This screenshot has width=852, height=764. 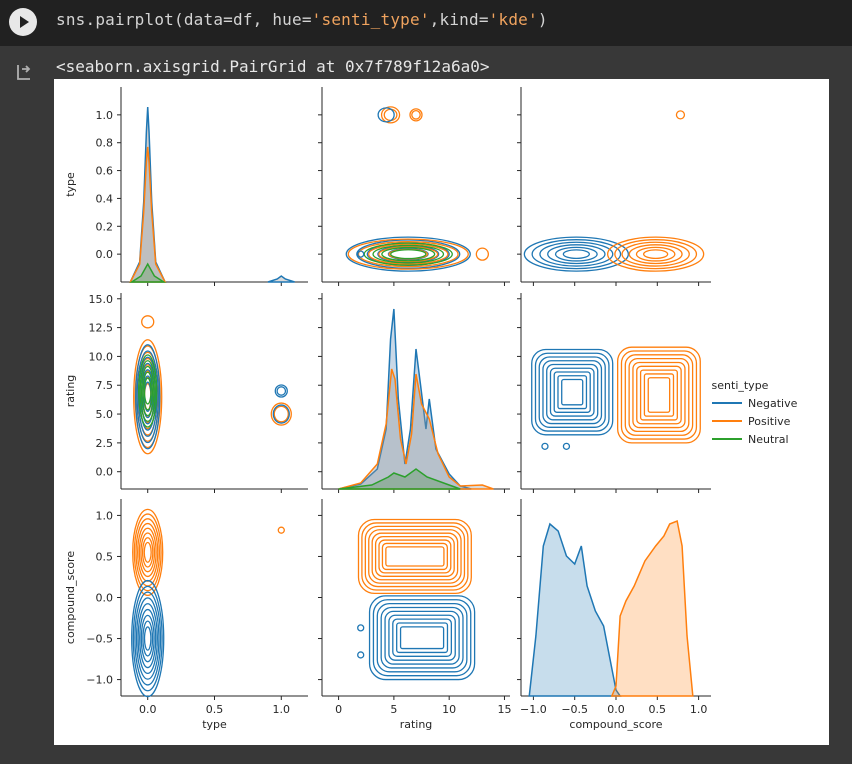 What do you see at coordinates (23, 22) in the screenshot?
I see `run-cell-button` at bounding box center [23, 22].